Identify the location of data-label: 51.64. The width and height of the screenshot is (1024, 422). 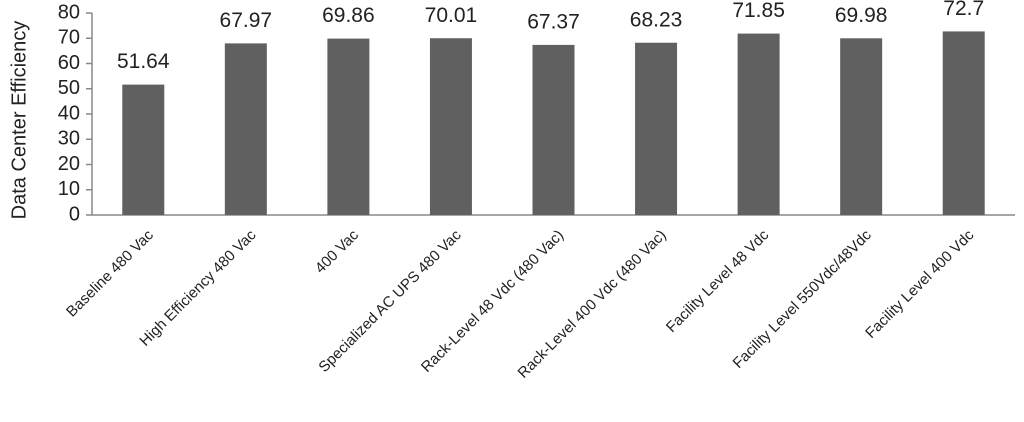
(143, 61).